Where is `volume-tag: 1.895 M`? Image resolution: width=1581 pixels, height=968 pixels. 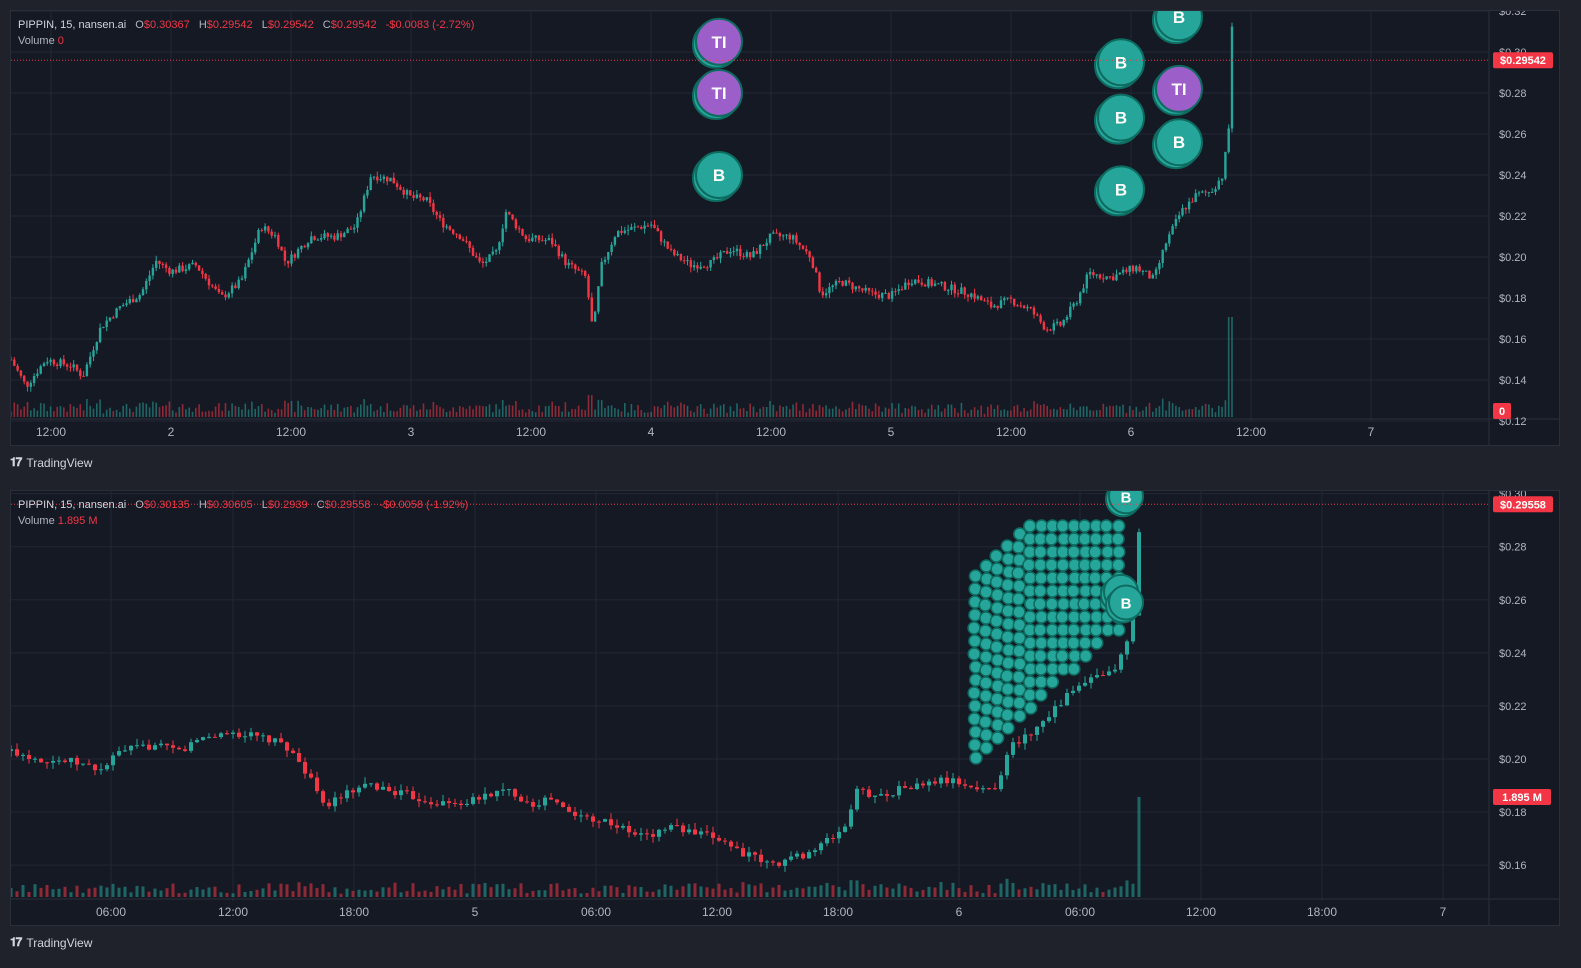
volume-tag: 1.895 M is located at coordinates (1522, 798).